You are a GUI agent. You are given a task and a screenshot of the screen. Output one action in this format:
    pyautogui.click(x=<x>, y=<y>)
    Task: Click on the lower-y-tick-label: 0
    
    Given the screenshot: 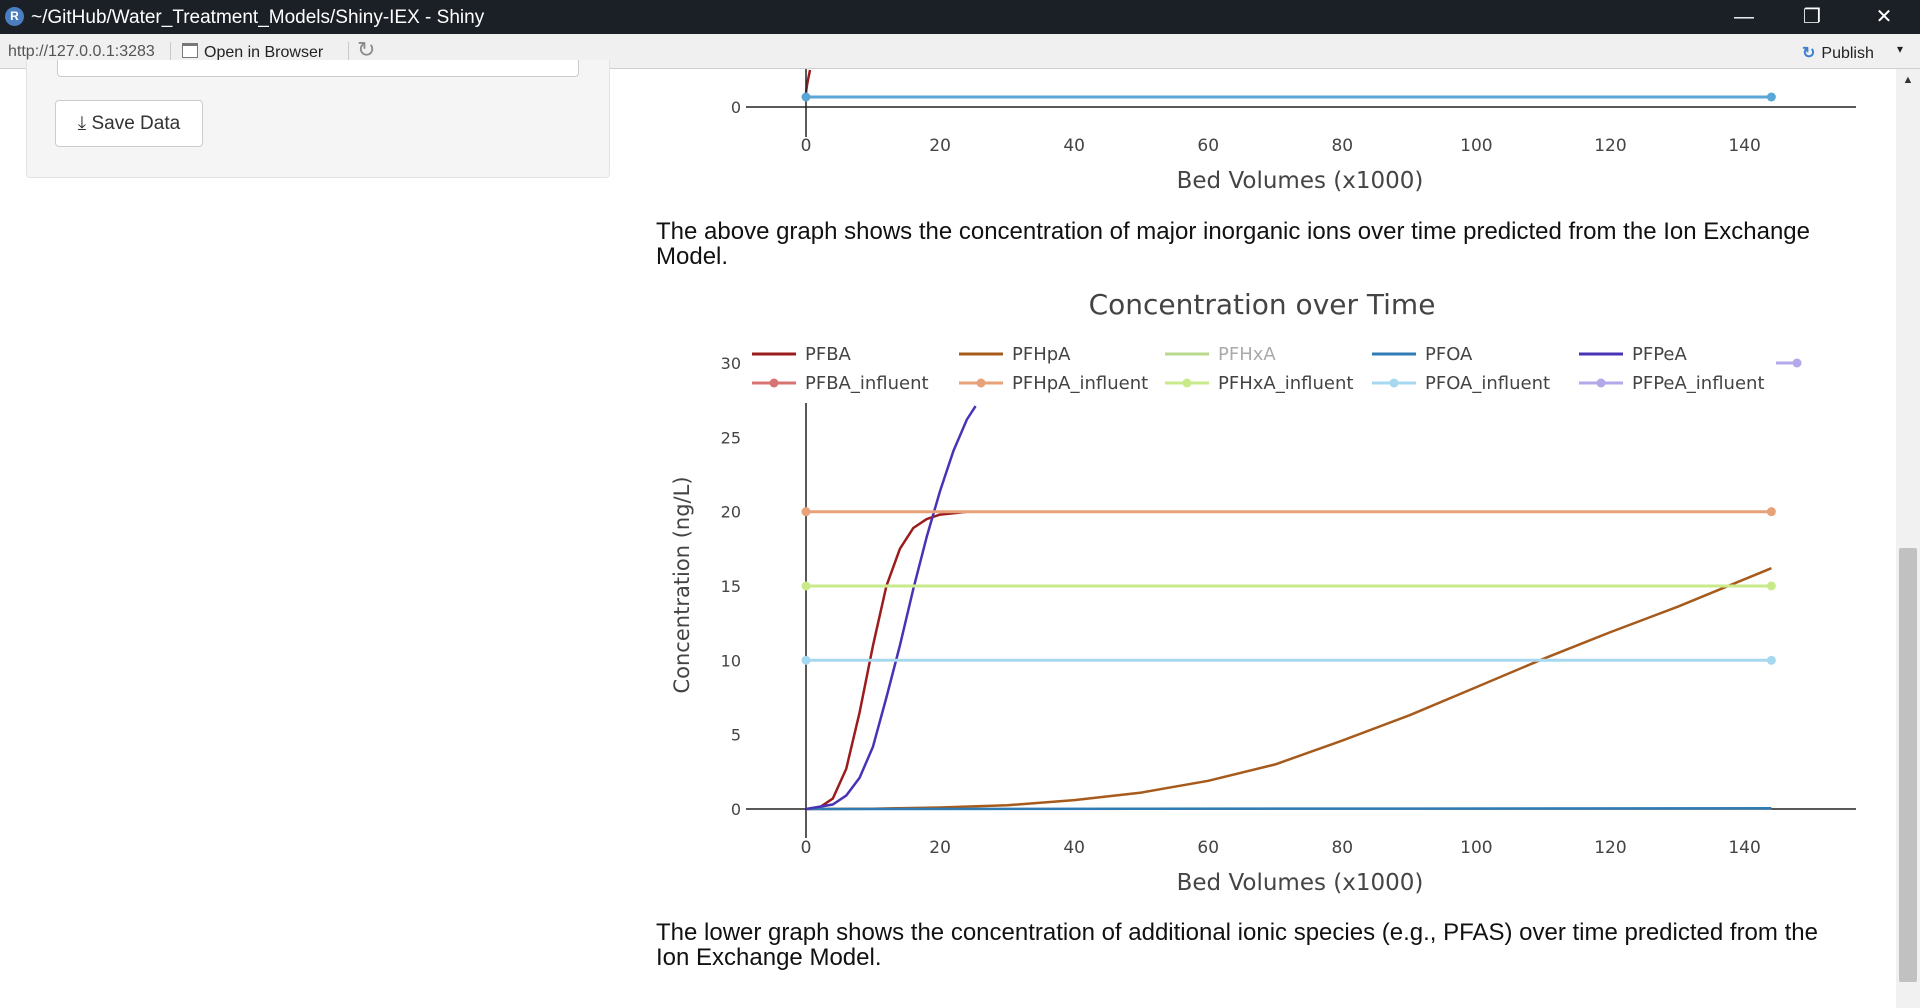 What is the action you would take?
    pyautogui.click(x=736, y=809)
    